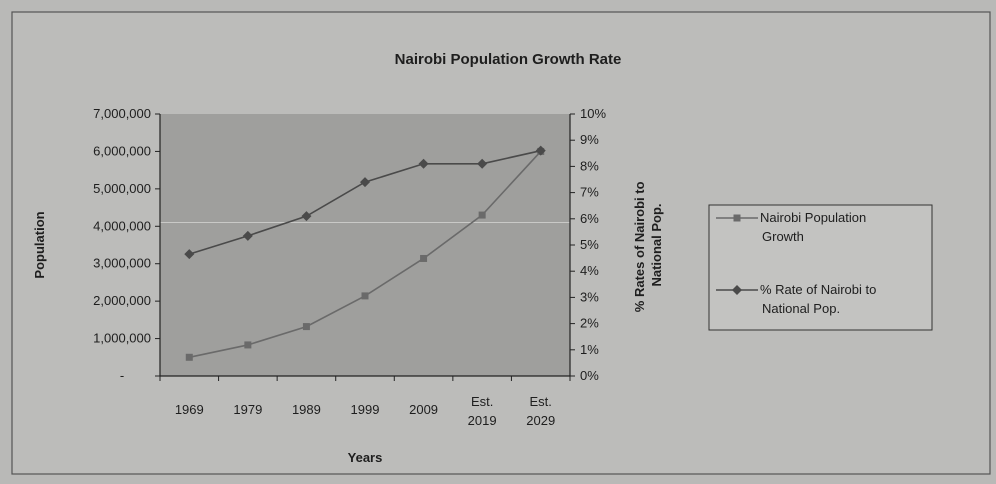  I want to click on x-tick-label-line: 2029, so click(540, 420).